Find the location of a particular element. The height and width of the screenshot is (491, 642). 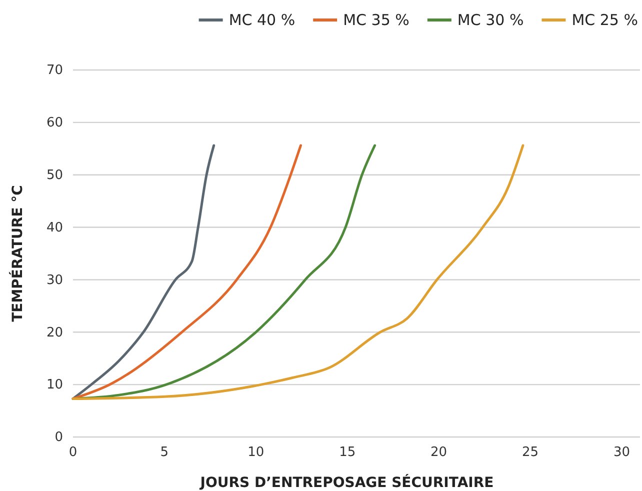

x-tick-label: 0 is located at coordinates (73, 452).